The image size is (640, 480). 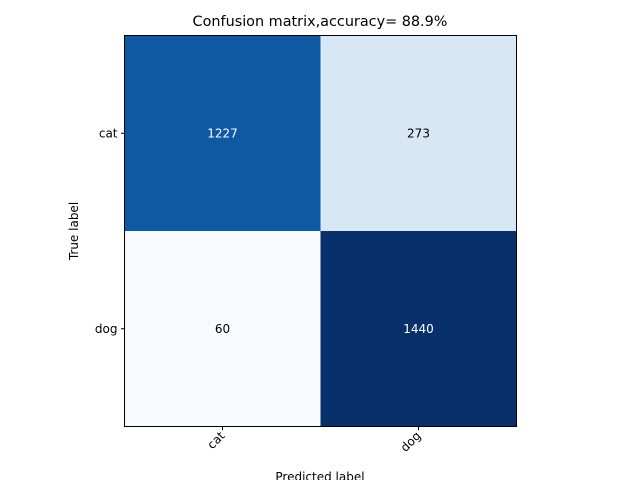 I want to click on cell-value-label: 60, so click(x=222, y=329).